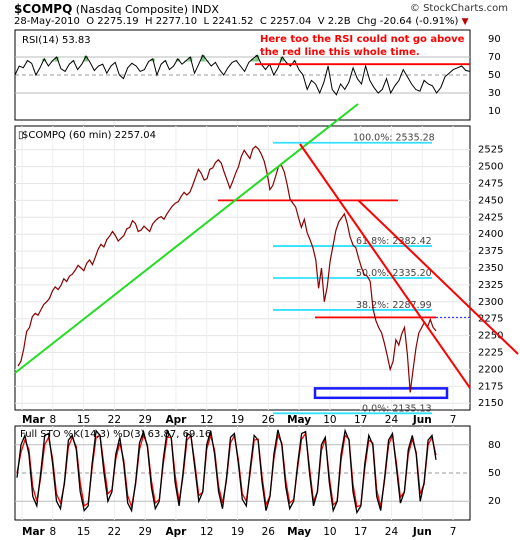 Image resolution: width=520 pixels, height=540 pixels. What do you see at coordinates (144, 532) in the screenshot?
I see `sto-x-tick-label: 29` at bounding box center [144, 532].